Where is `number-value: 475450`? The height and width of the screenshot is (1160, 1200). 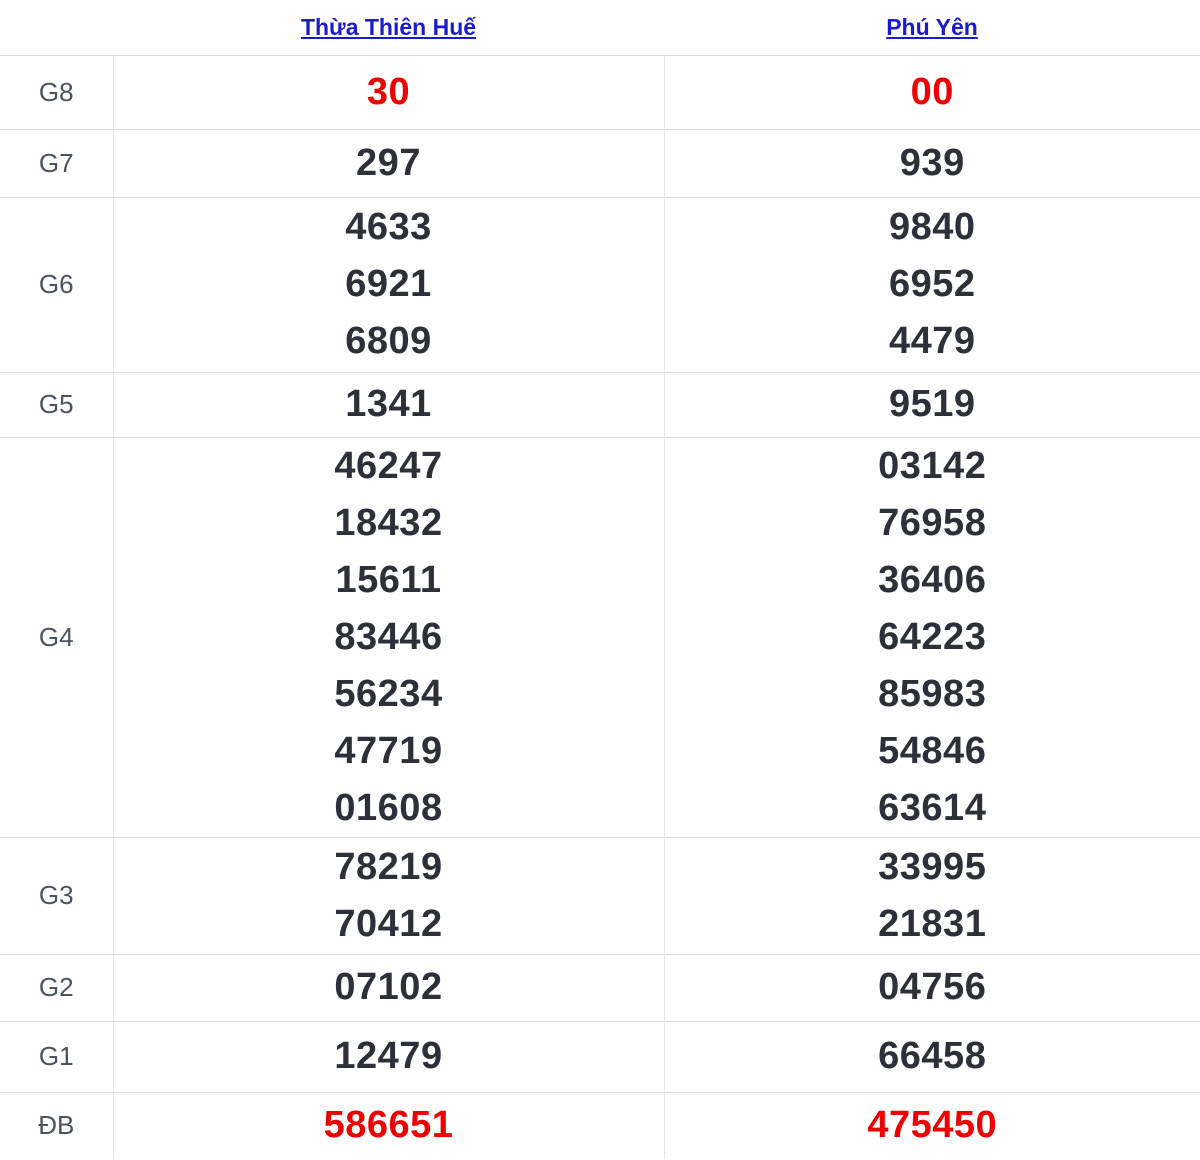 number-value: 475450 is located at coordinates (932, 1125).